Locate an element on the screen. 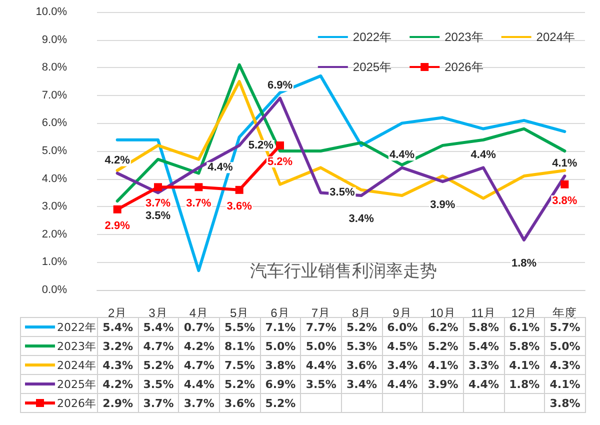 This screenshot has height=425, width=600. text: 3.6% is located at coordinates (239, 206).